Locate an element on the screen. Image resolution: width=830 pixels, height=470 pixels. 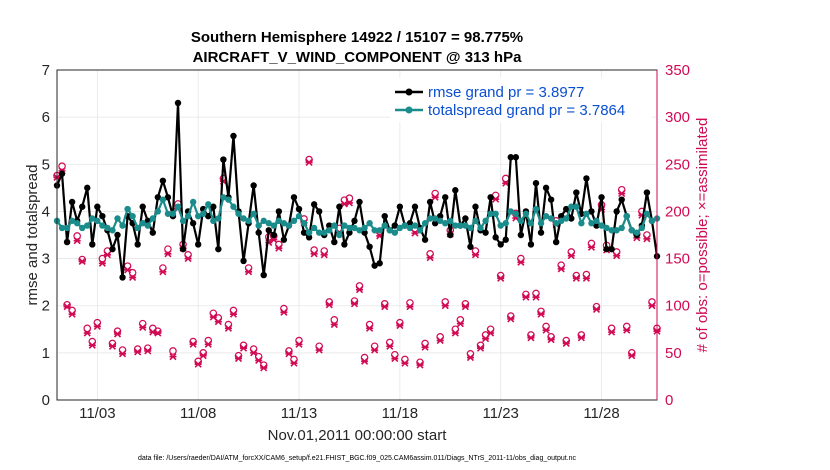
legend-spread-marker is located at coordinates (409, 110).